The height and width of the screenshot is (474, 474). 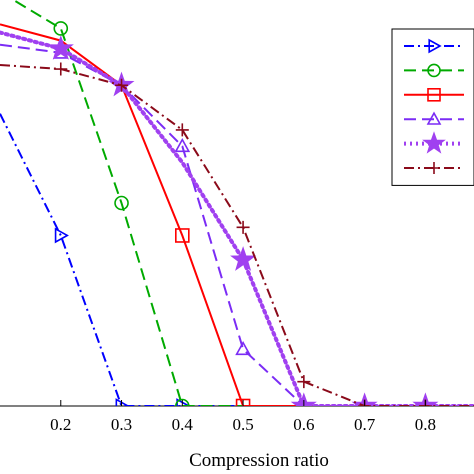 I want to click on x-tick-label: 0.4, so click(x=183, y=424).